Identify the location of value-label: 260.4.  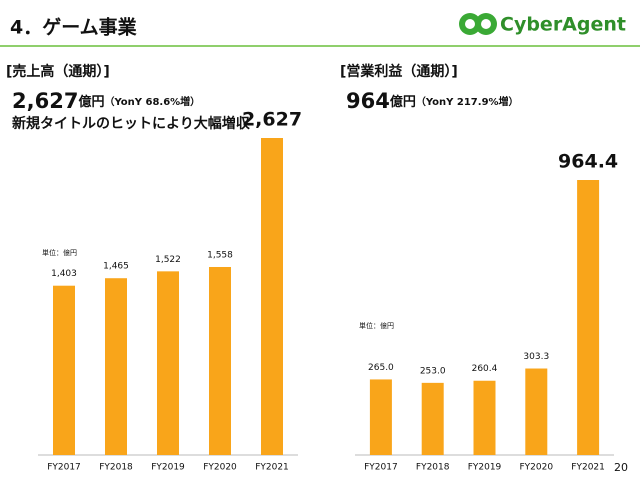
(485, 369).